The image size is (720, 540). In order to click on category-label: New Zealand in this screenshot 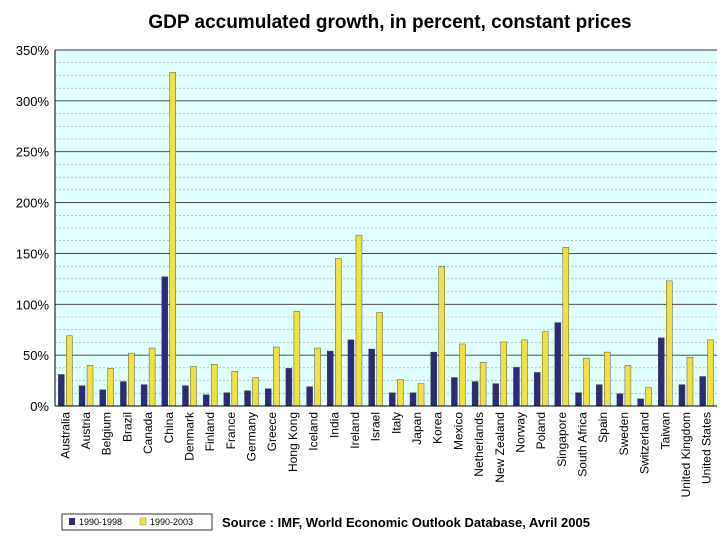, I will do `click(500, 447)`.